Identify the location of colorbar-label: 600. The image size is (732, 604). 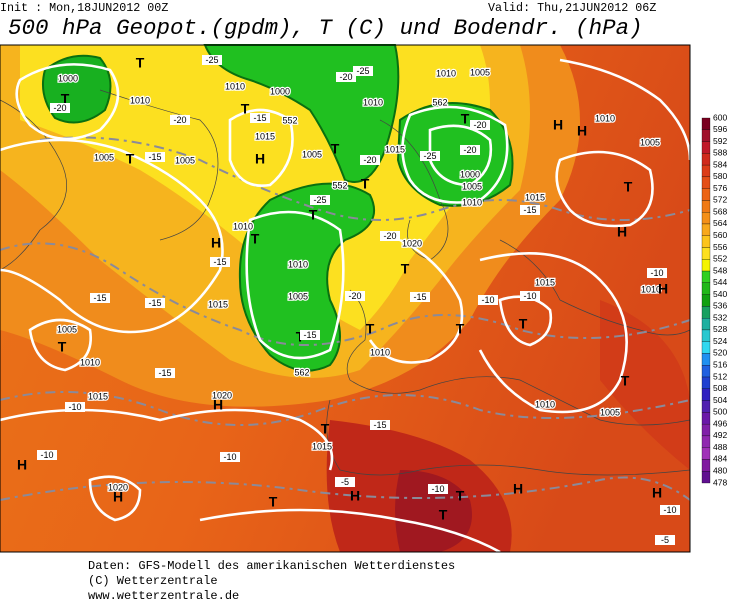
(720, 117).